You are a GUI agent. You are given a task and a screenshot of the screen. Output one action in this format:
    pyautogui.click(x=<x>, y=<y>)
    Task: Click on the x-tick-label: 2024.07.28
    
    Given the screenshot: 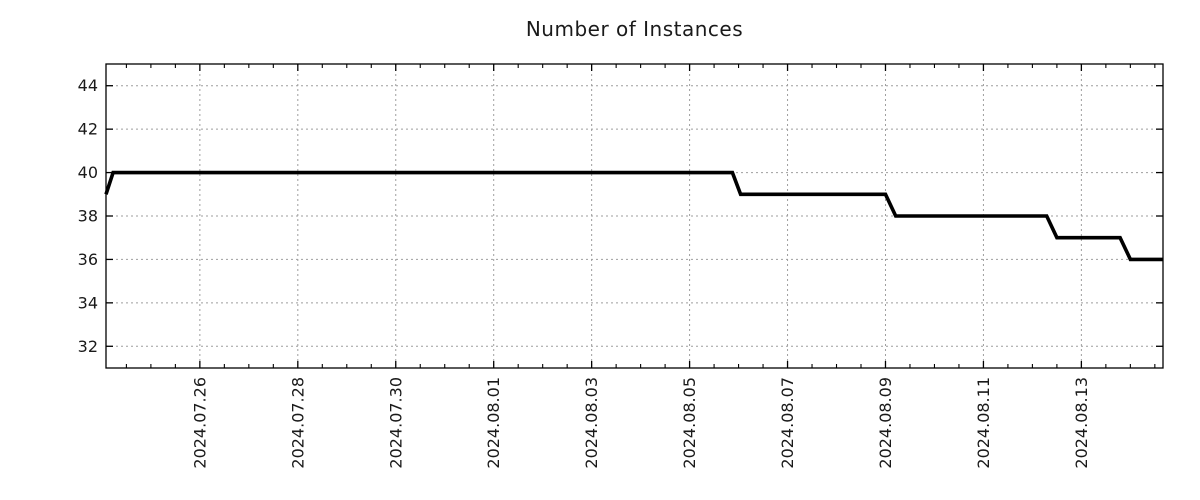 What is the action you would take?
    pyautogui.click(x=297, y=423)
    